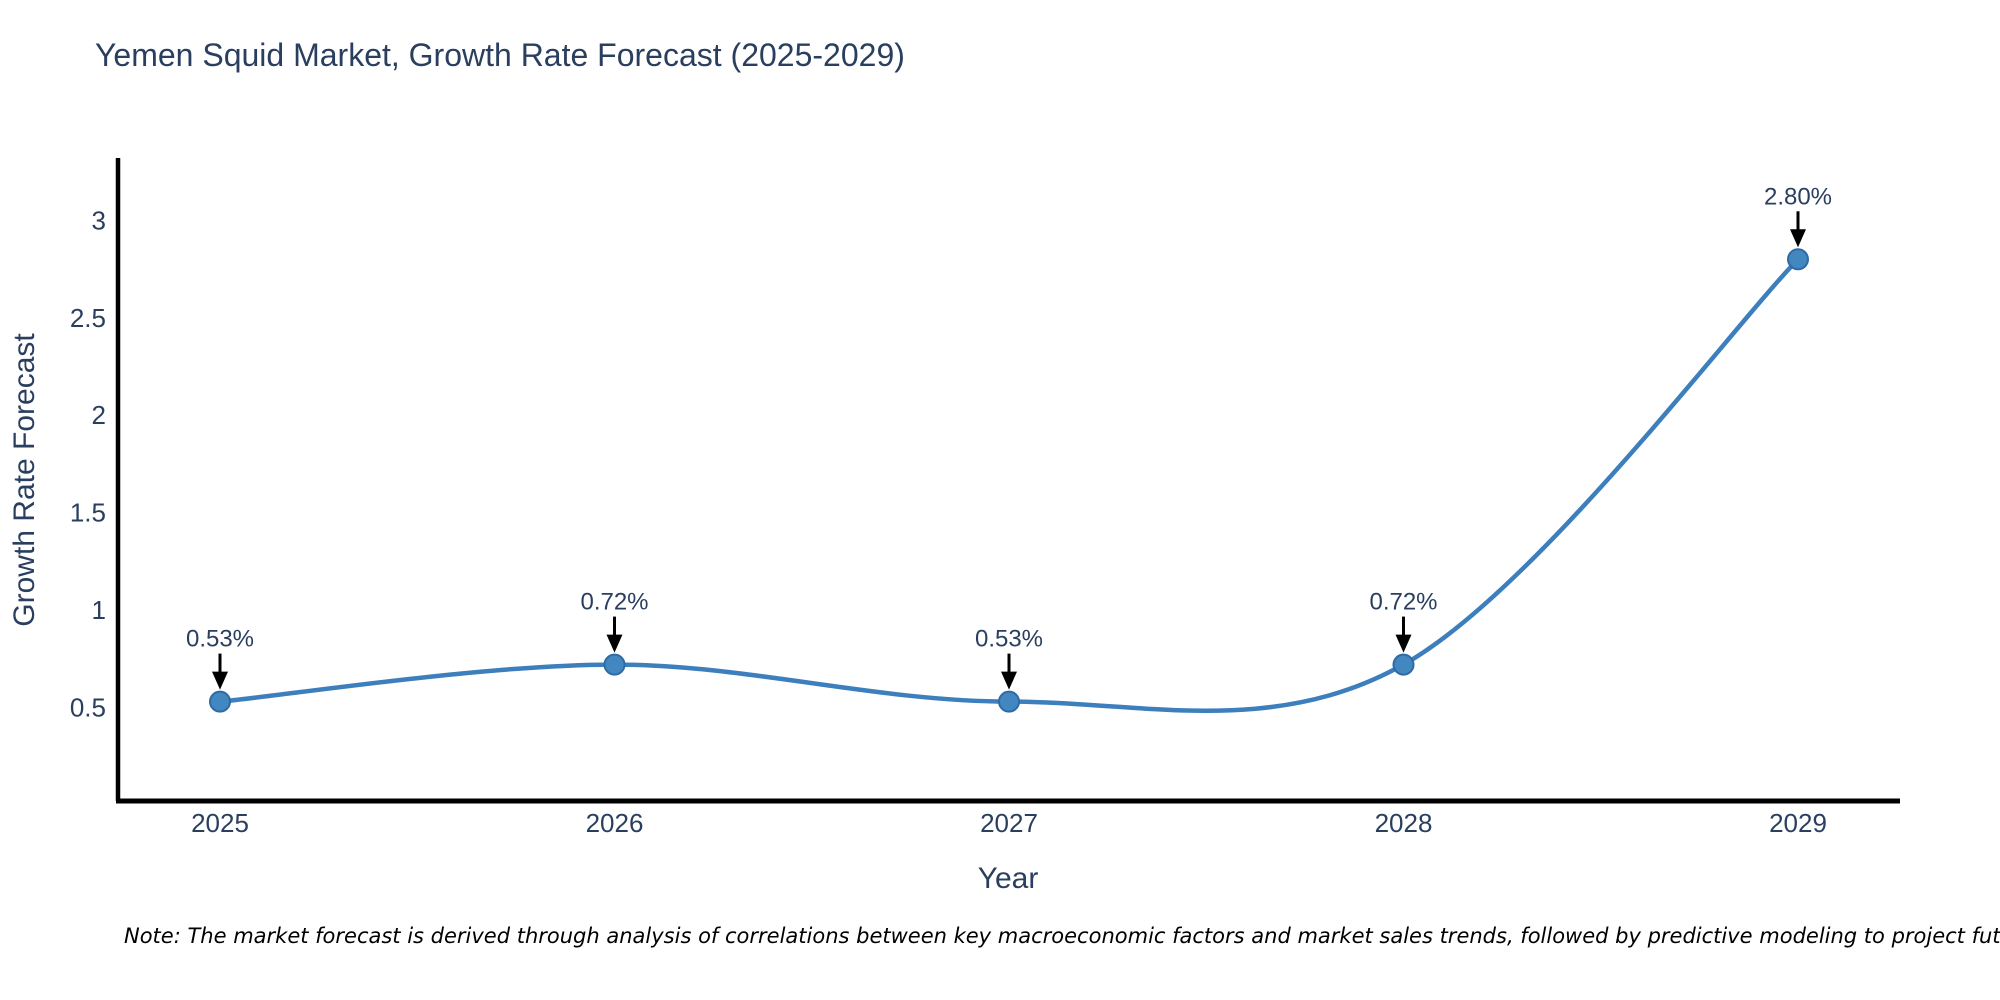 The width and height of the screenshot is (2000, 1000). Describe the element at coordinates (1008, 878) in the screenshot. I see `x-axis-title: Year` at that location.